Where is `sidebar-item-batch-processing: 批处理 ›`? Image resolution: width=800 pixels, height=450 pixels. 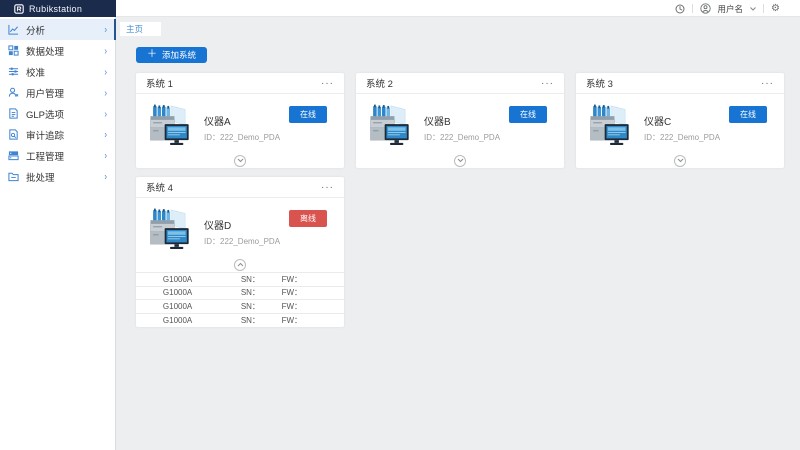
sidebar-item-batch-processing: 批处理 › is located at coordinates (57, 176).